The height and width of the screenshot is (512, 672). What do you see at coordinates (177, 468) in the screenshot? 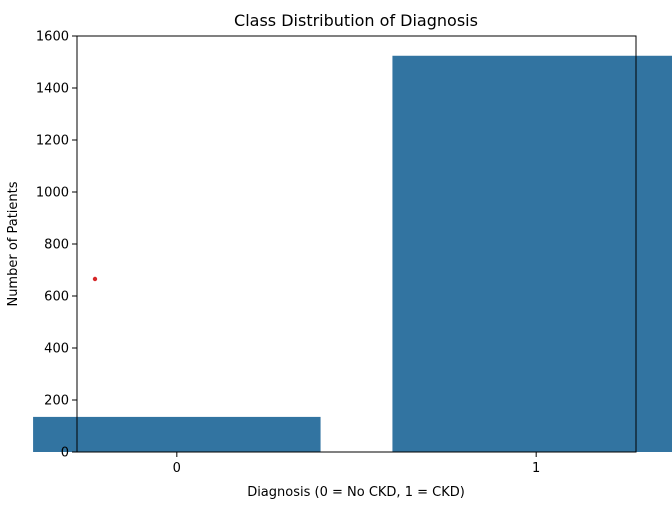
I see `x-tick-label: 0` at bounding box center [177, 468].